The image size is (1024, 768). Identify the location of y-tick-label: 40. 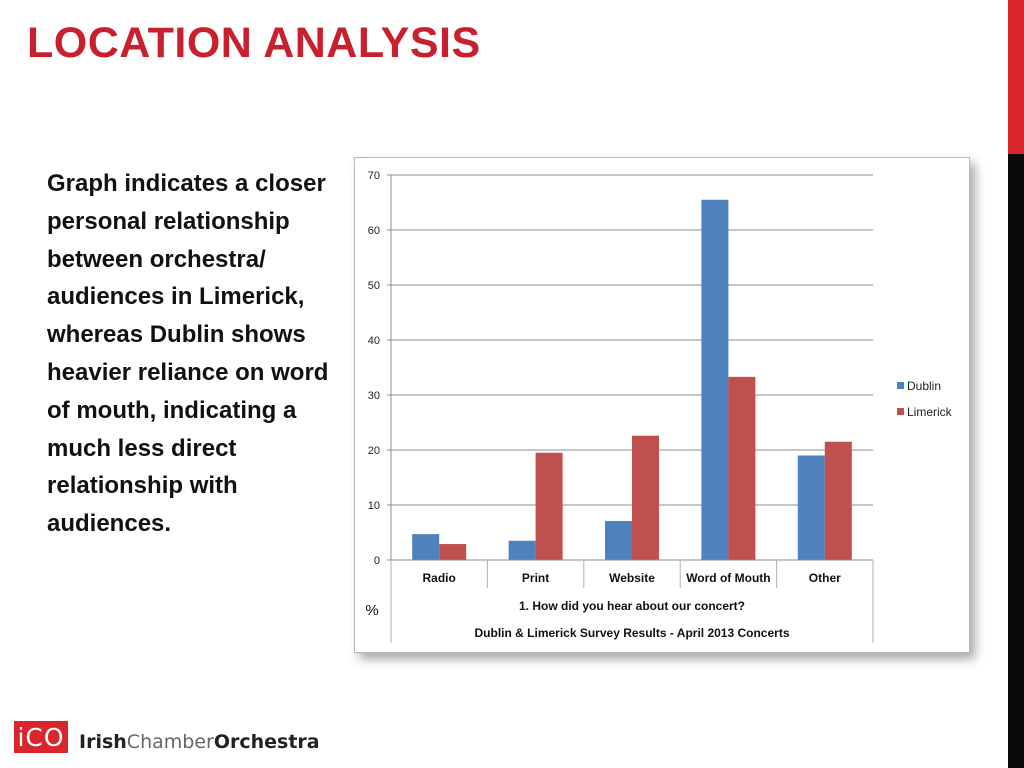
(374, 341).